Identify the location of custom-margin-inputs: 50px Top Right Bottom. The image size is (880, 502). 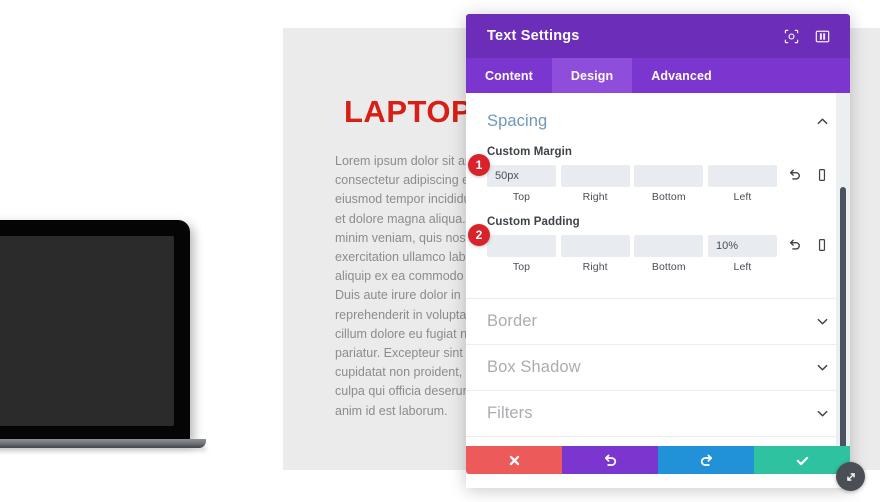
(658, 184).